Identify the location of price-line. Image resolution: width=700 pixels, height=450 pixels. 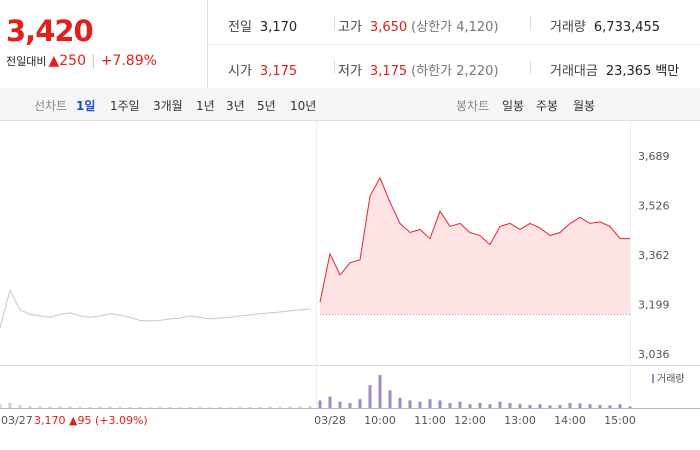
(155, 308).